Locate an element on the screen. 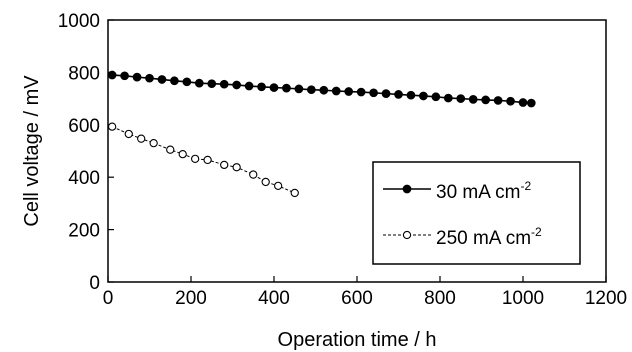 Image resolution: width=632 pixels, height=352 pixels. legend-label-main: 250 mA cm is located at coordinates (483, 238).